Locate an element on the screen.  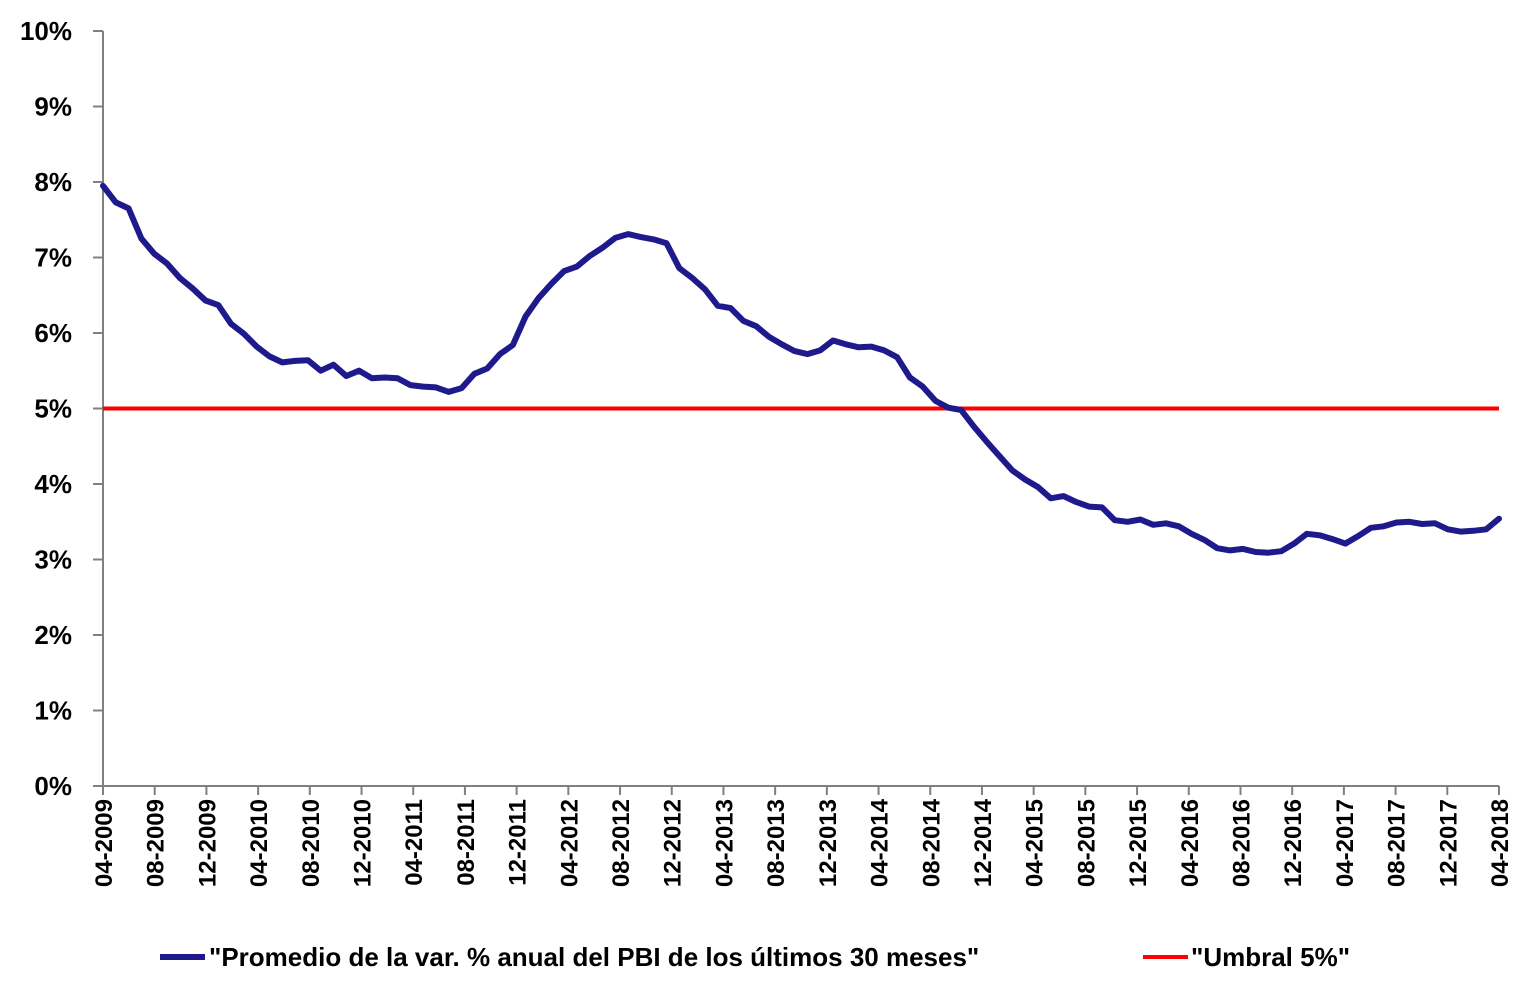
x-tick-label: 08-2015 is located at coordinates (1086, 843).